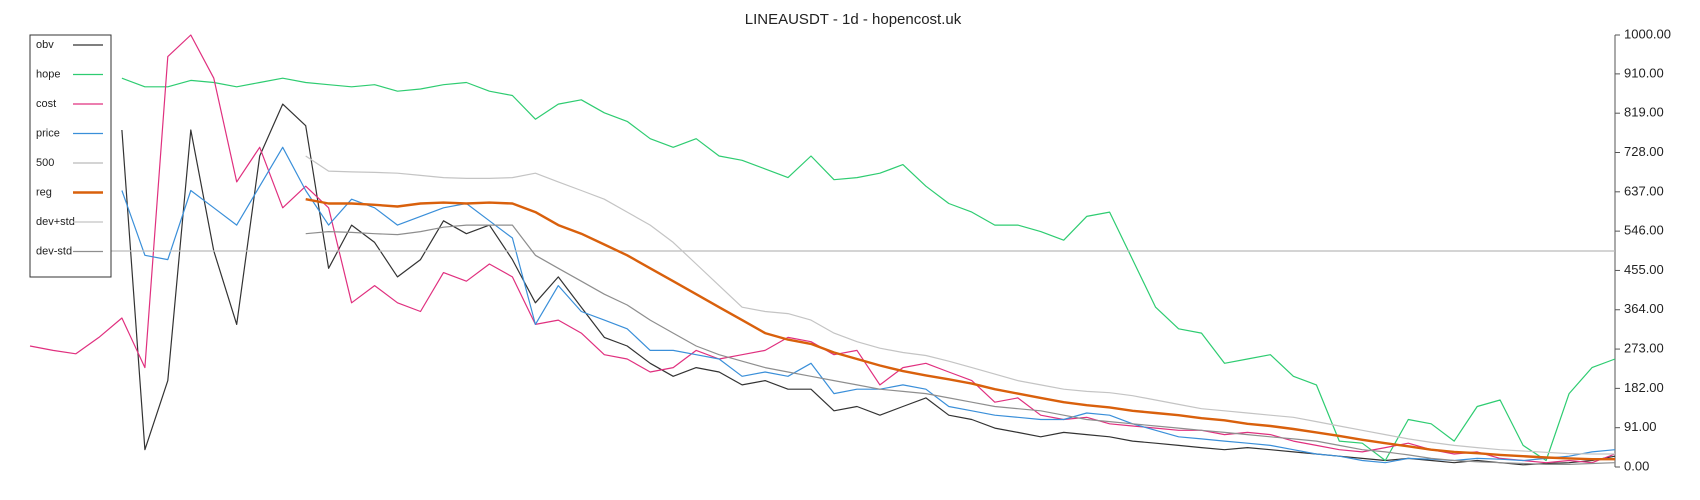 This screenshot has height=500, width=1700. I want to click on legend-box, so click(70, 156).